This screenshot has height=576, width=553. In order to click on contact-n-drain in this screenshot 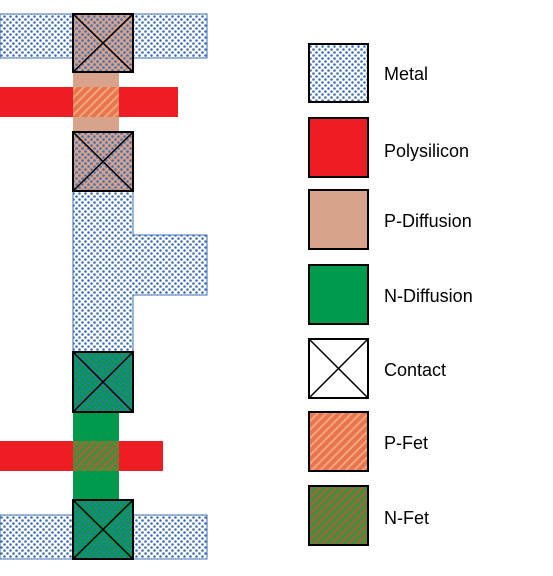, I will do `click(103, 382)`.